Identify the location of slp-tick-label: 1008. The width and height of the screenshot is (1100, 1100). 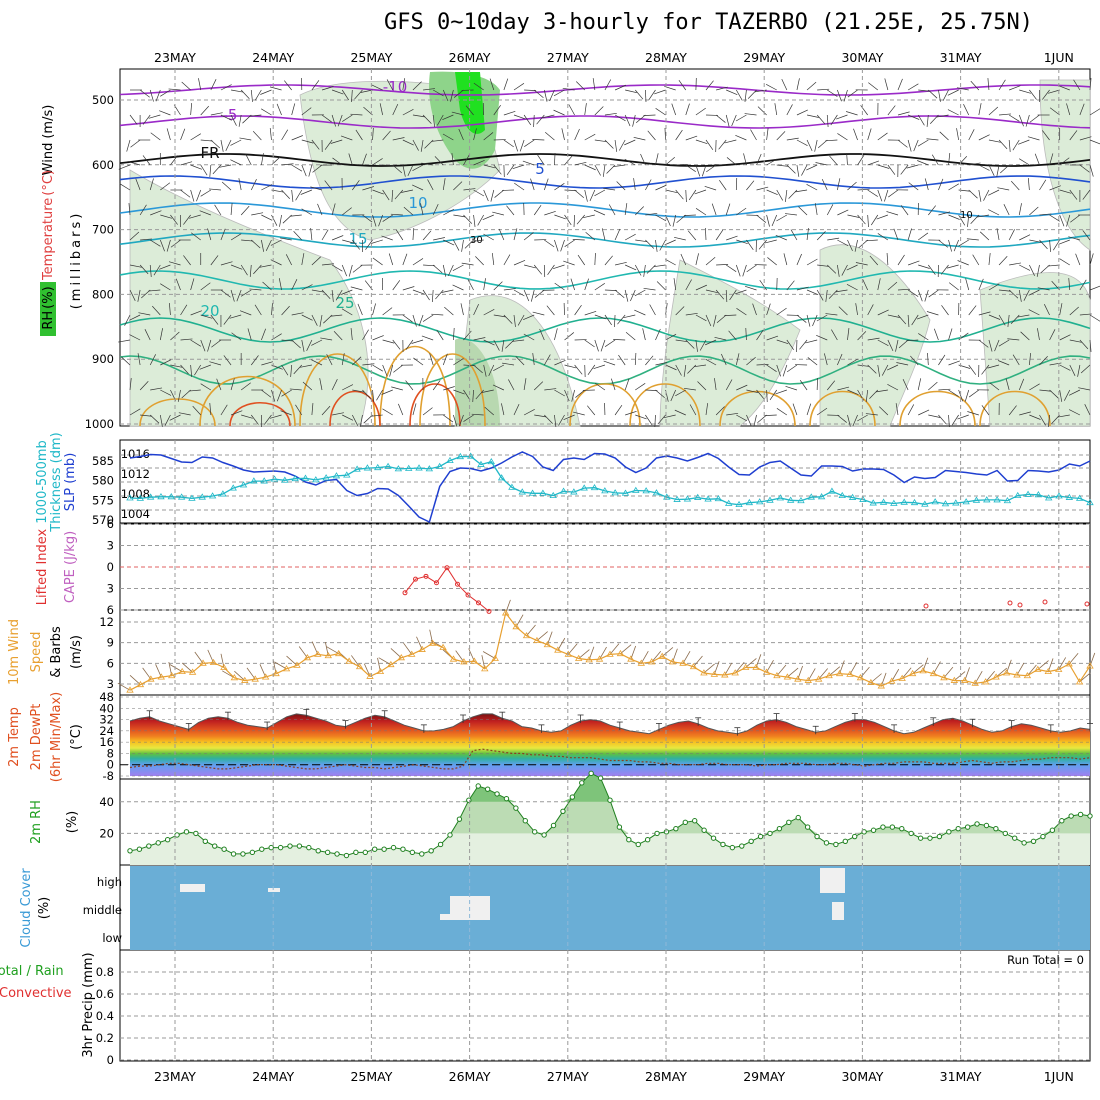
(135, 494).